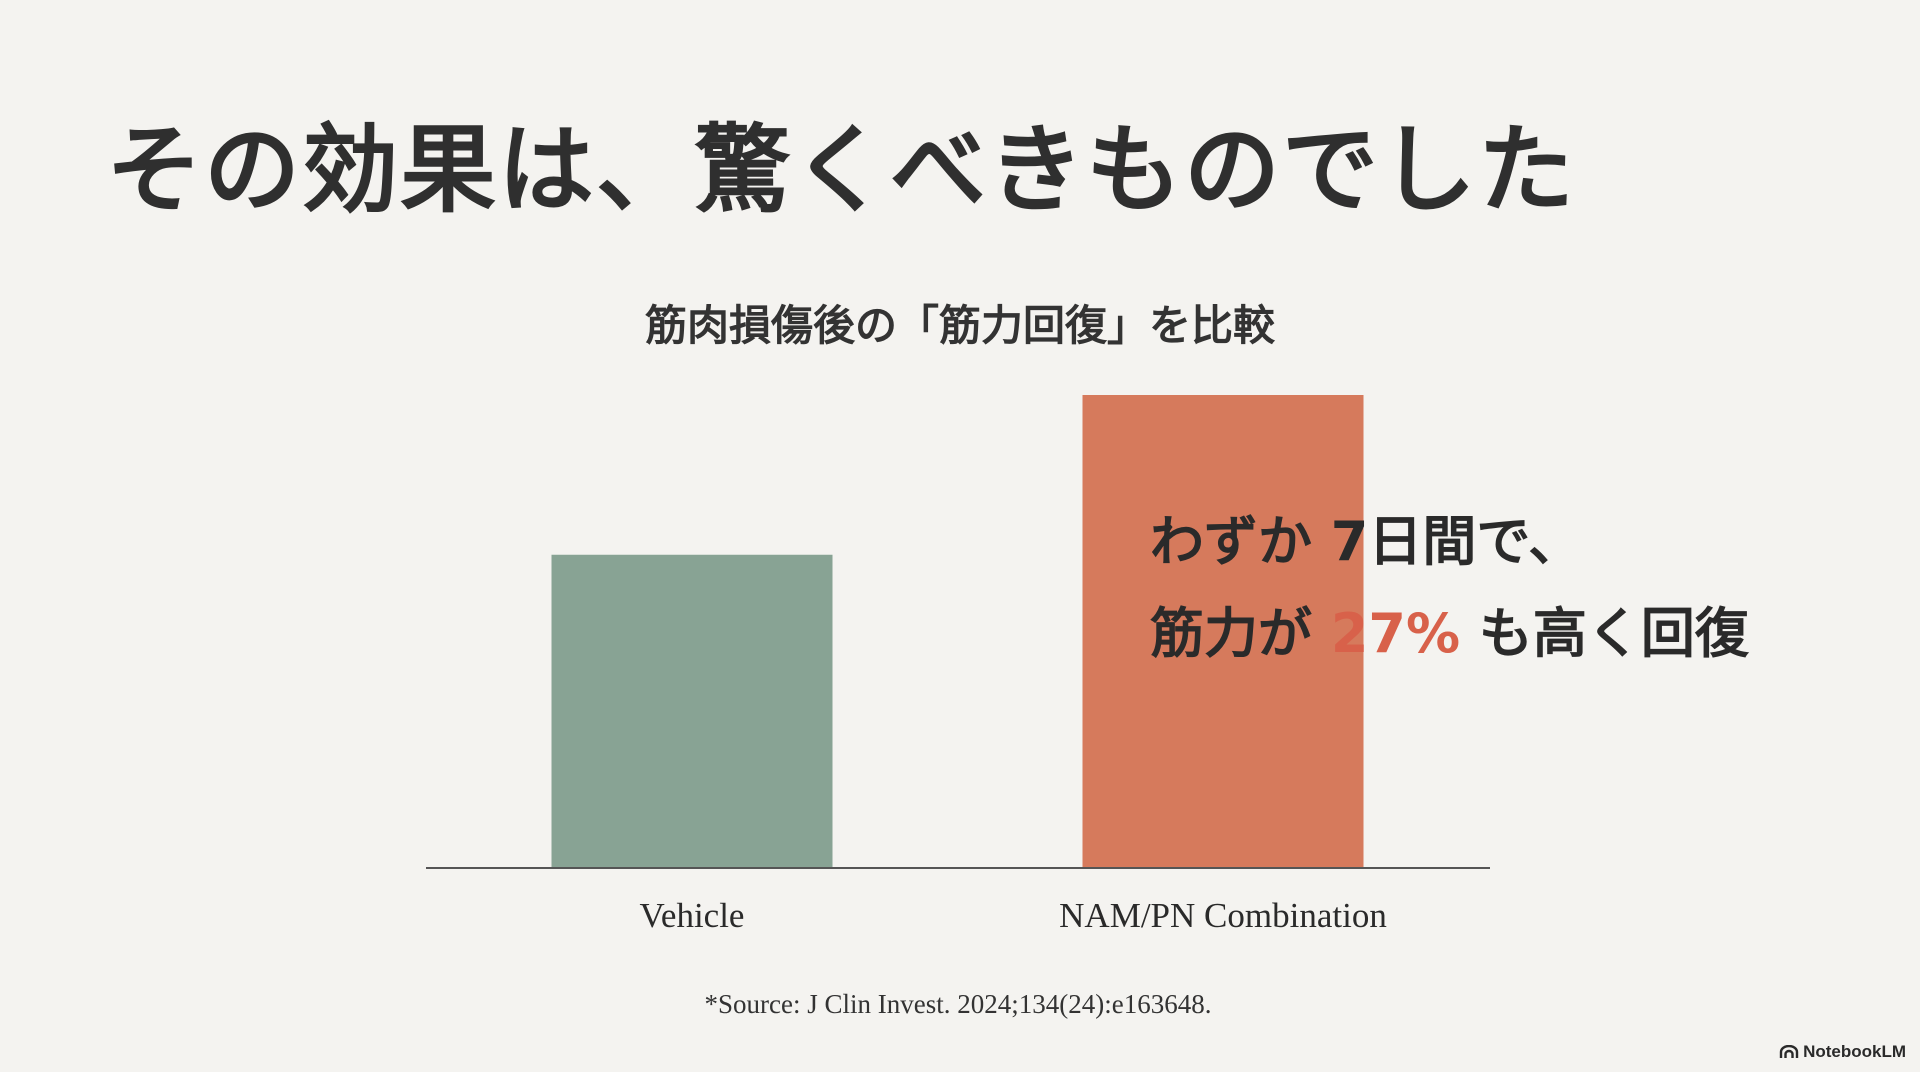 This screenshot has width=1920, height=1072. What do you see at coordinates (1789, 1051) in the screenshot?
I see `notebooklm-logo-icon` at bounding box center [1789, 1051].